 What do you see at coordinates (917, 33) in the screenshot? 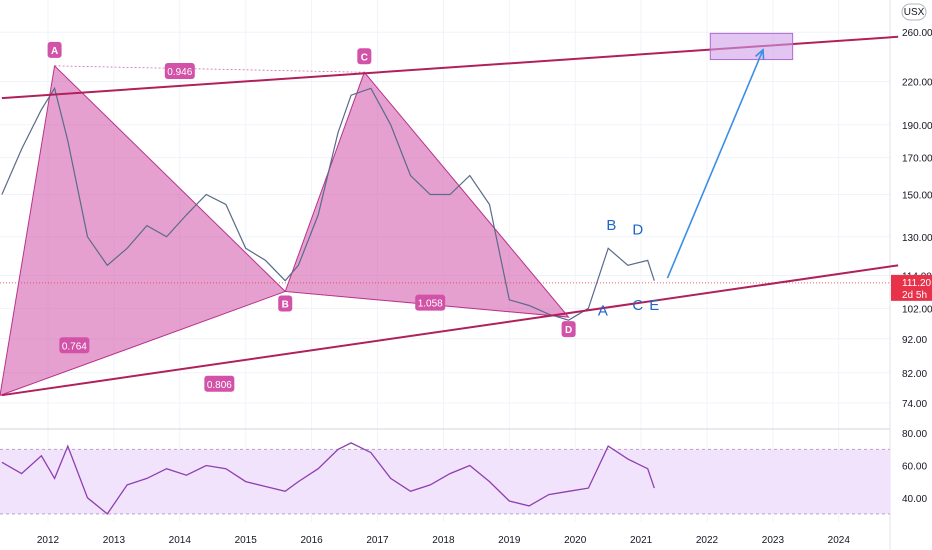
I see `price-tick-label-10: 260.00` at bounding box center [917, 33].